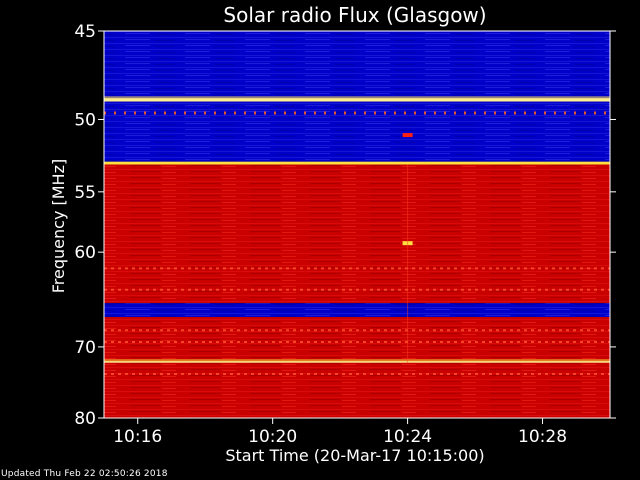 This screenshot has height=480, width=640. Describe the element at coordinates (407, 437) in the screenshot. I see `x-tick-label-2: 10:24` at that location.